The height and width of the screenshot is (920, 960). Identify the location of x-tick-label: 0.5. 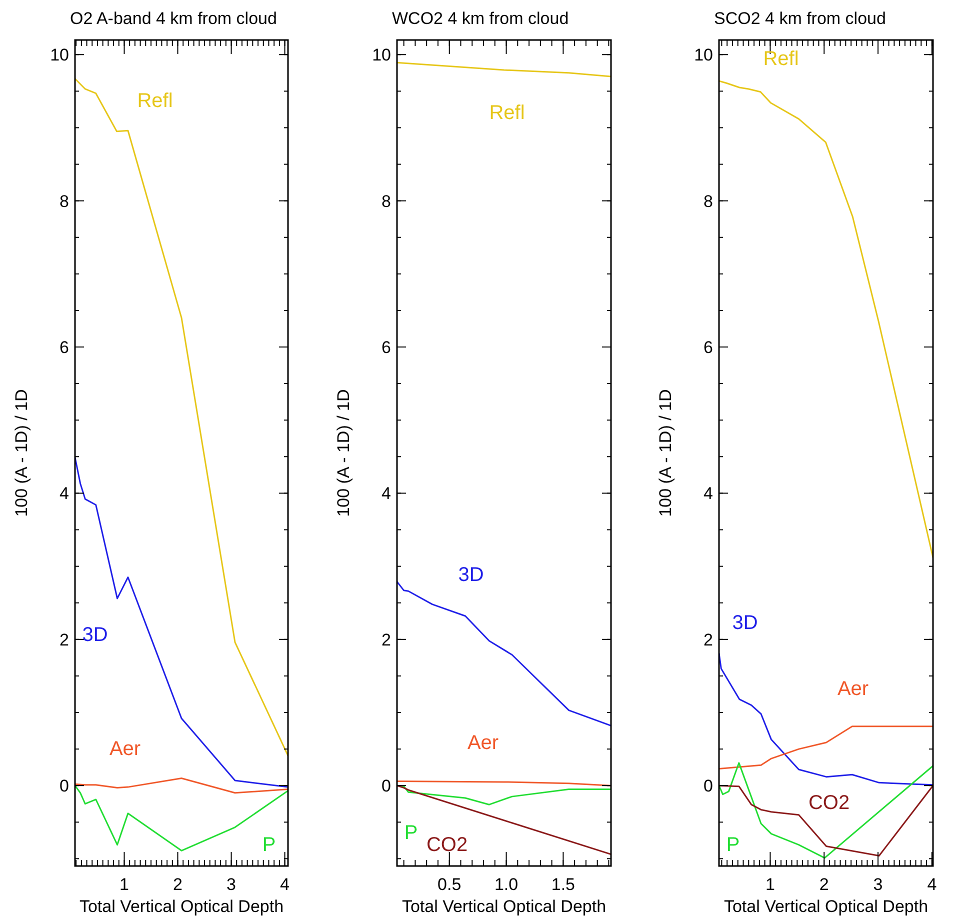
(450, 884).